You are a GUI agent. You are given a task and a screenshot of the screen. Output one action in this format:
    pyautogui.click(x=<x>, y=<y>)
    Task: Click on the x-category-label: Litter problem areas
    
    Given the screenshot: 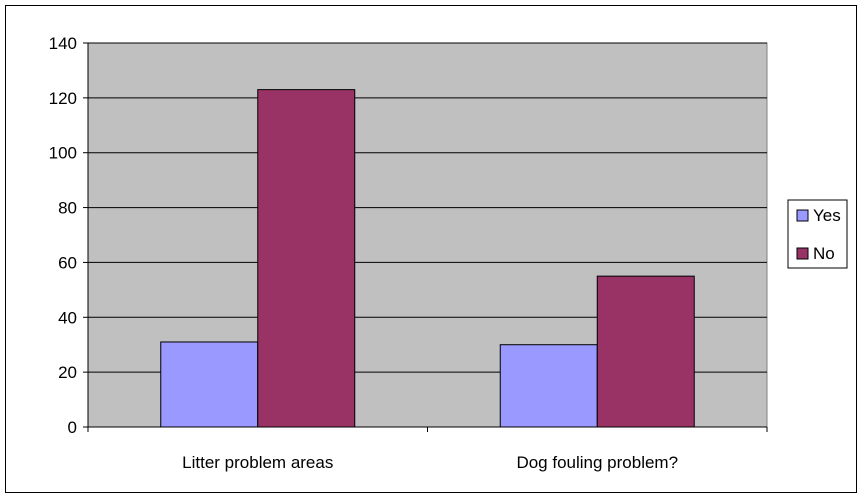 What is the action you would take?
    pyautogui.click(x=257, y=462)
    